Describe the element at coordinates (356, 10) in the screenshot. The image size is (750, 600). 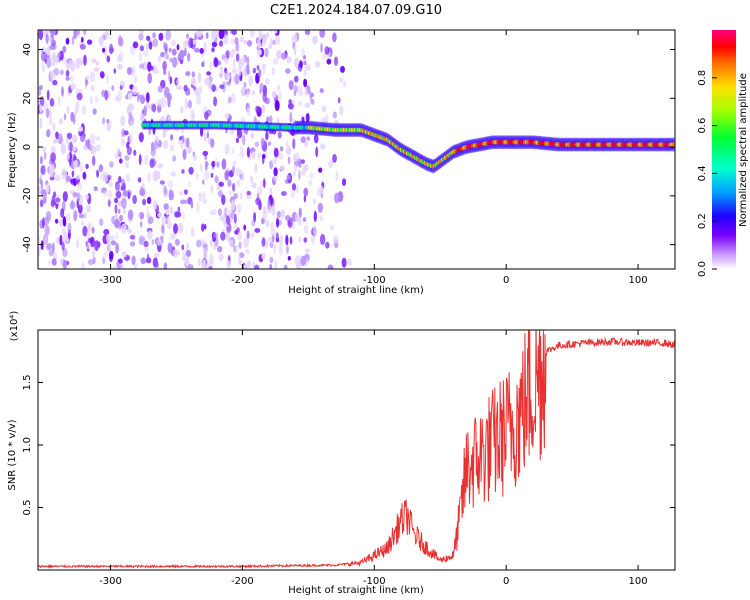
I see `figure-title: C2E1.2024.184.07.09.G10` at that location.